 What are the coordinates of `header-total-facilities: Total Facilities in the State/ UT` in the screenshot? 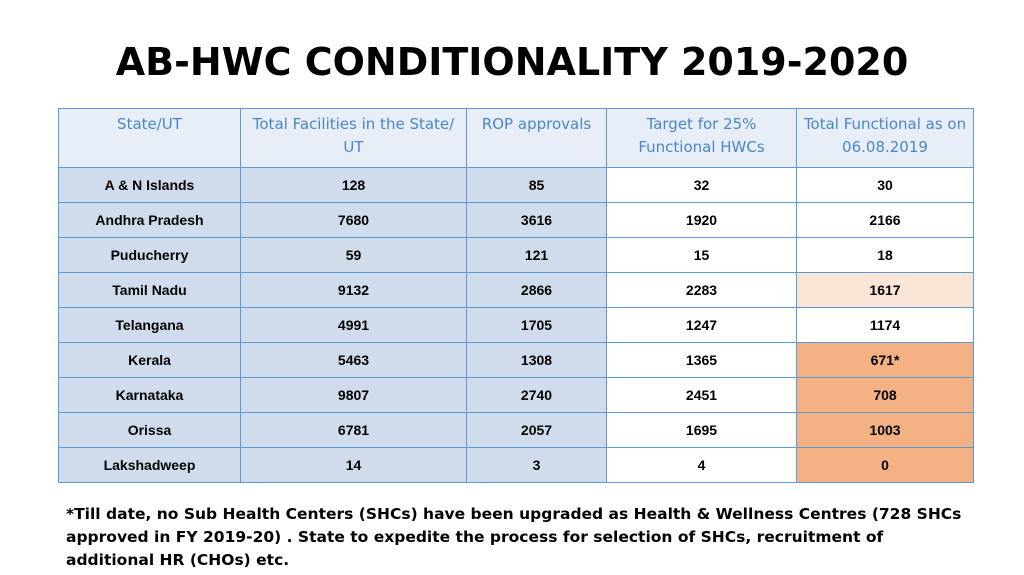 It's located at (353, 138).